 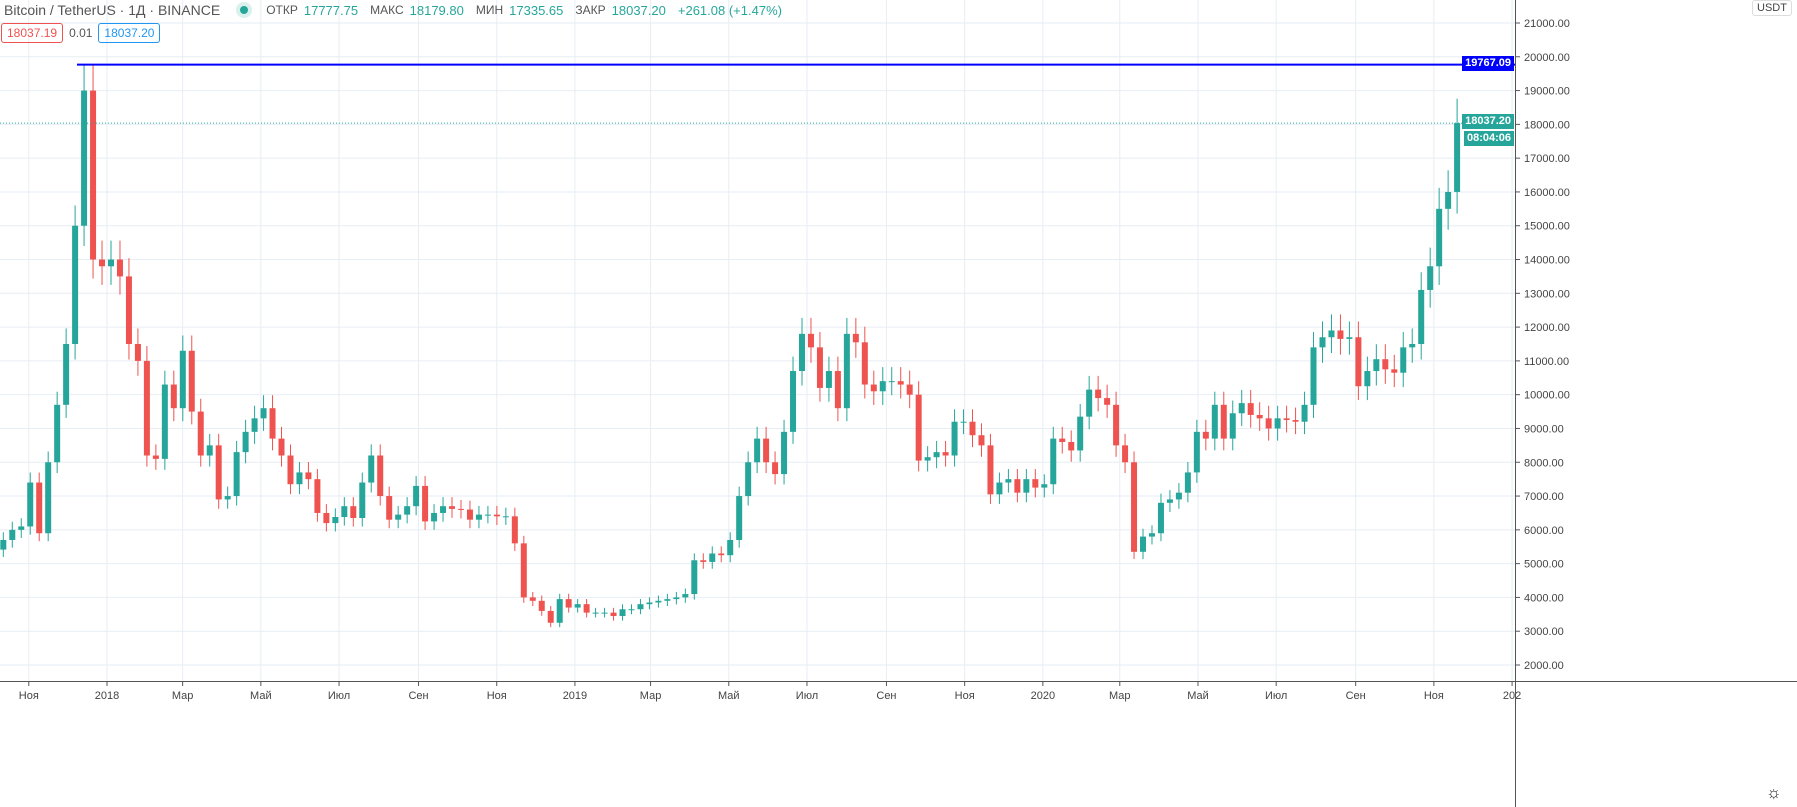 I want to click on price-tick-label: 20000.00, so click(x=1547, y=58).